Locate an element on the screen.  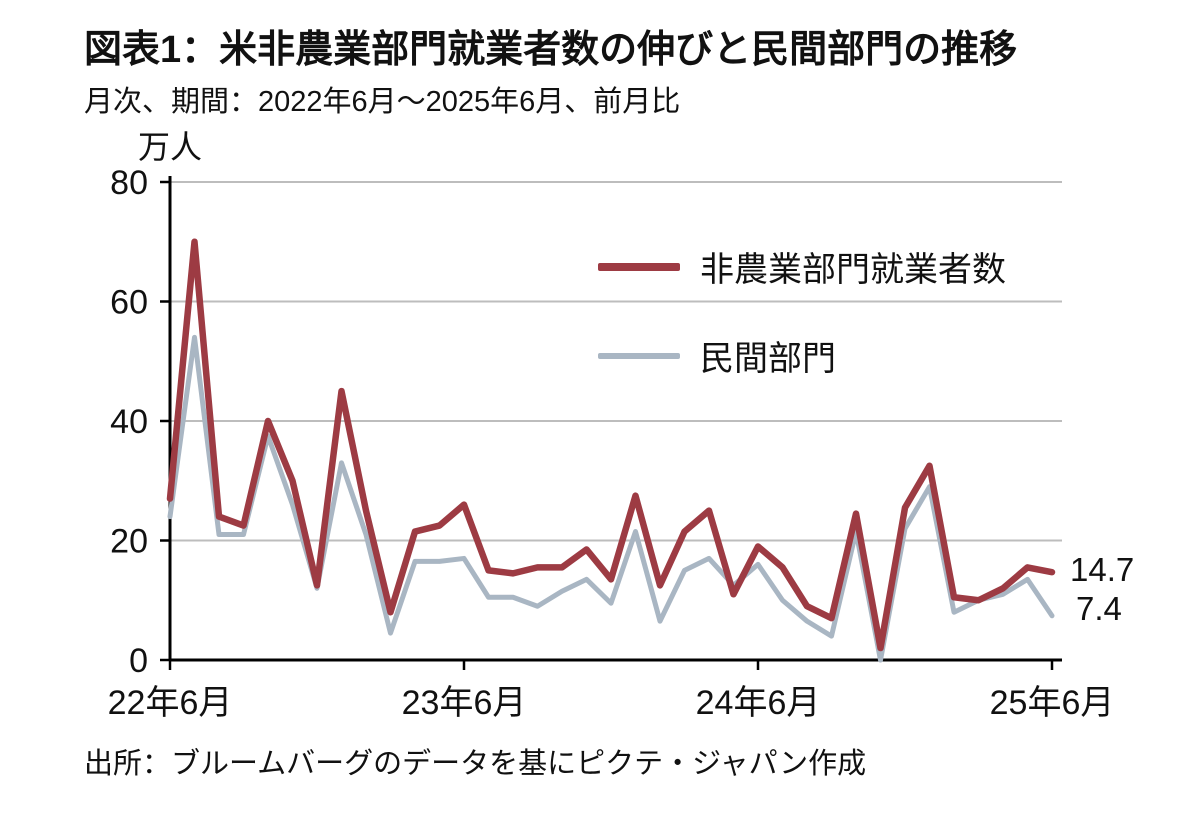
y-axis-unit-label: 万人 is located at coordinates (170, 147).